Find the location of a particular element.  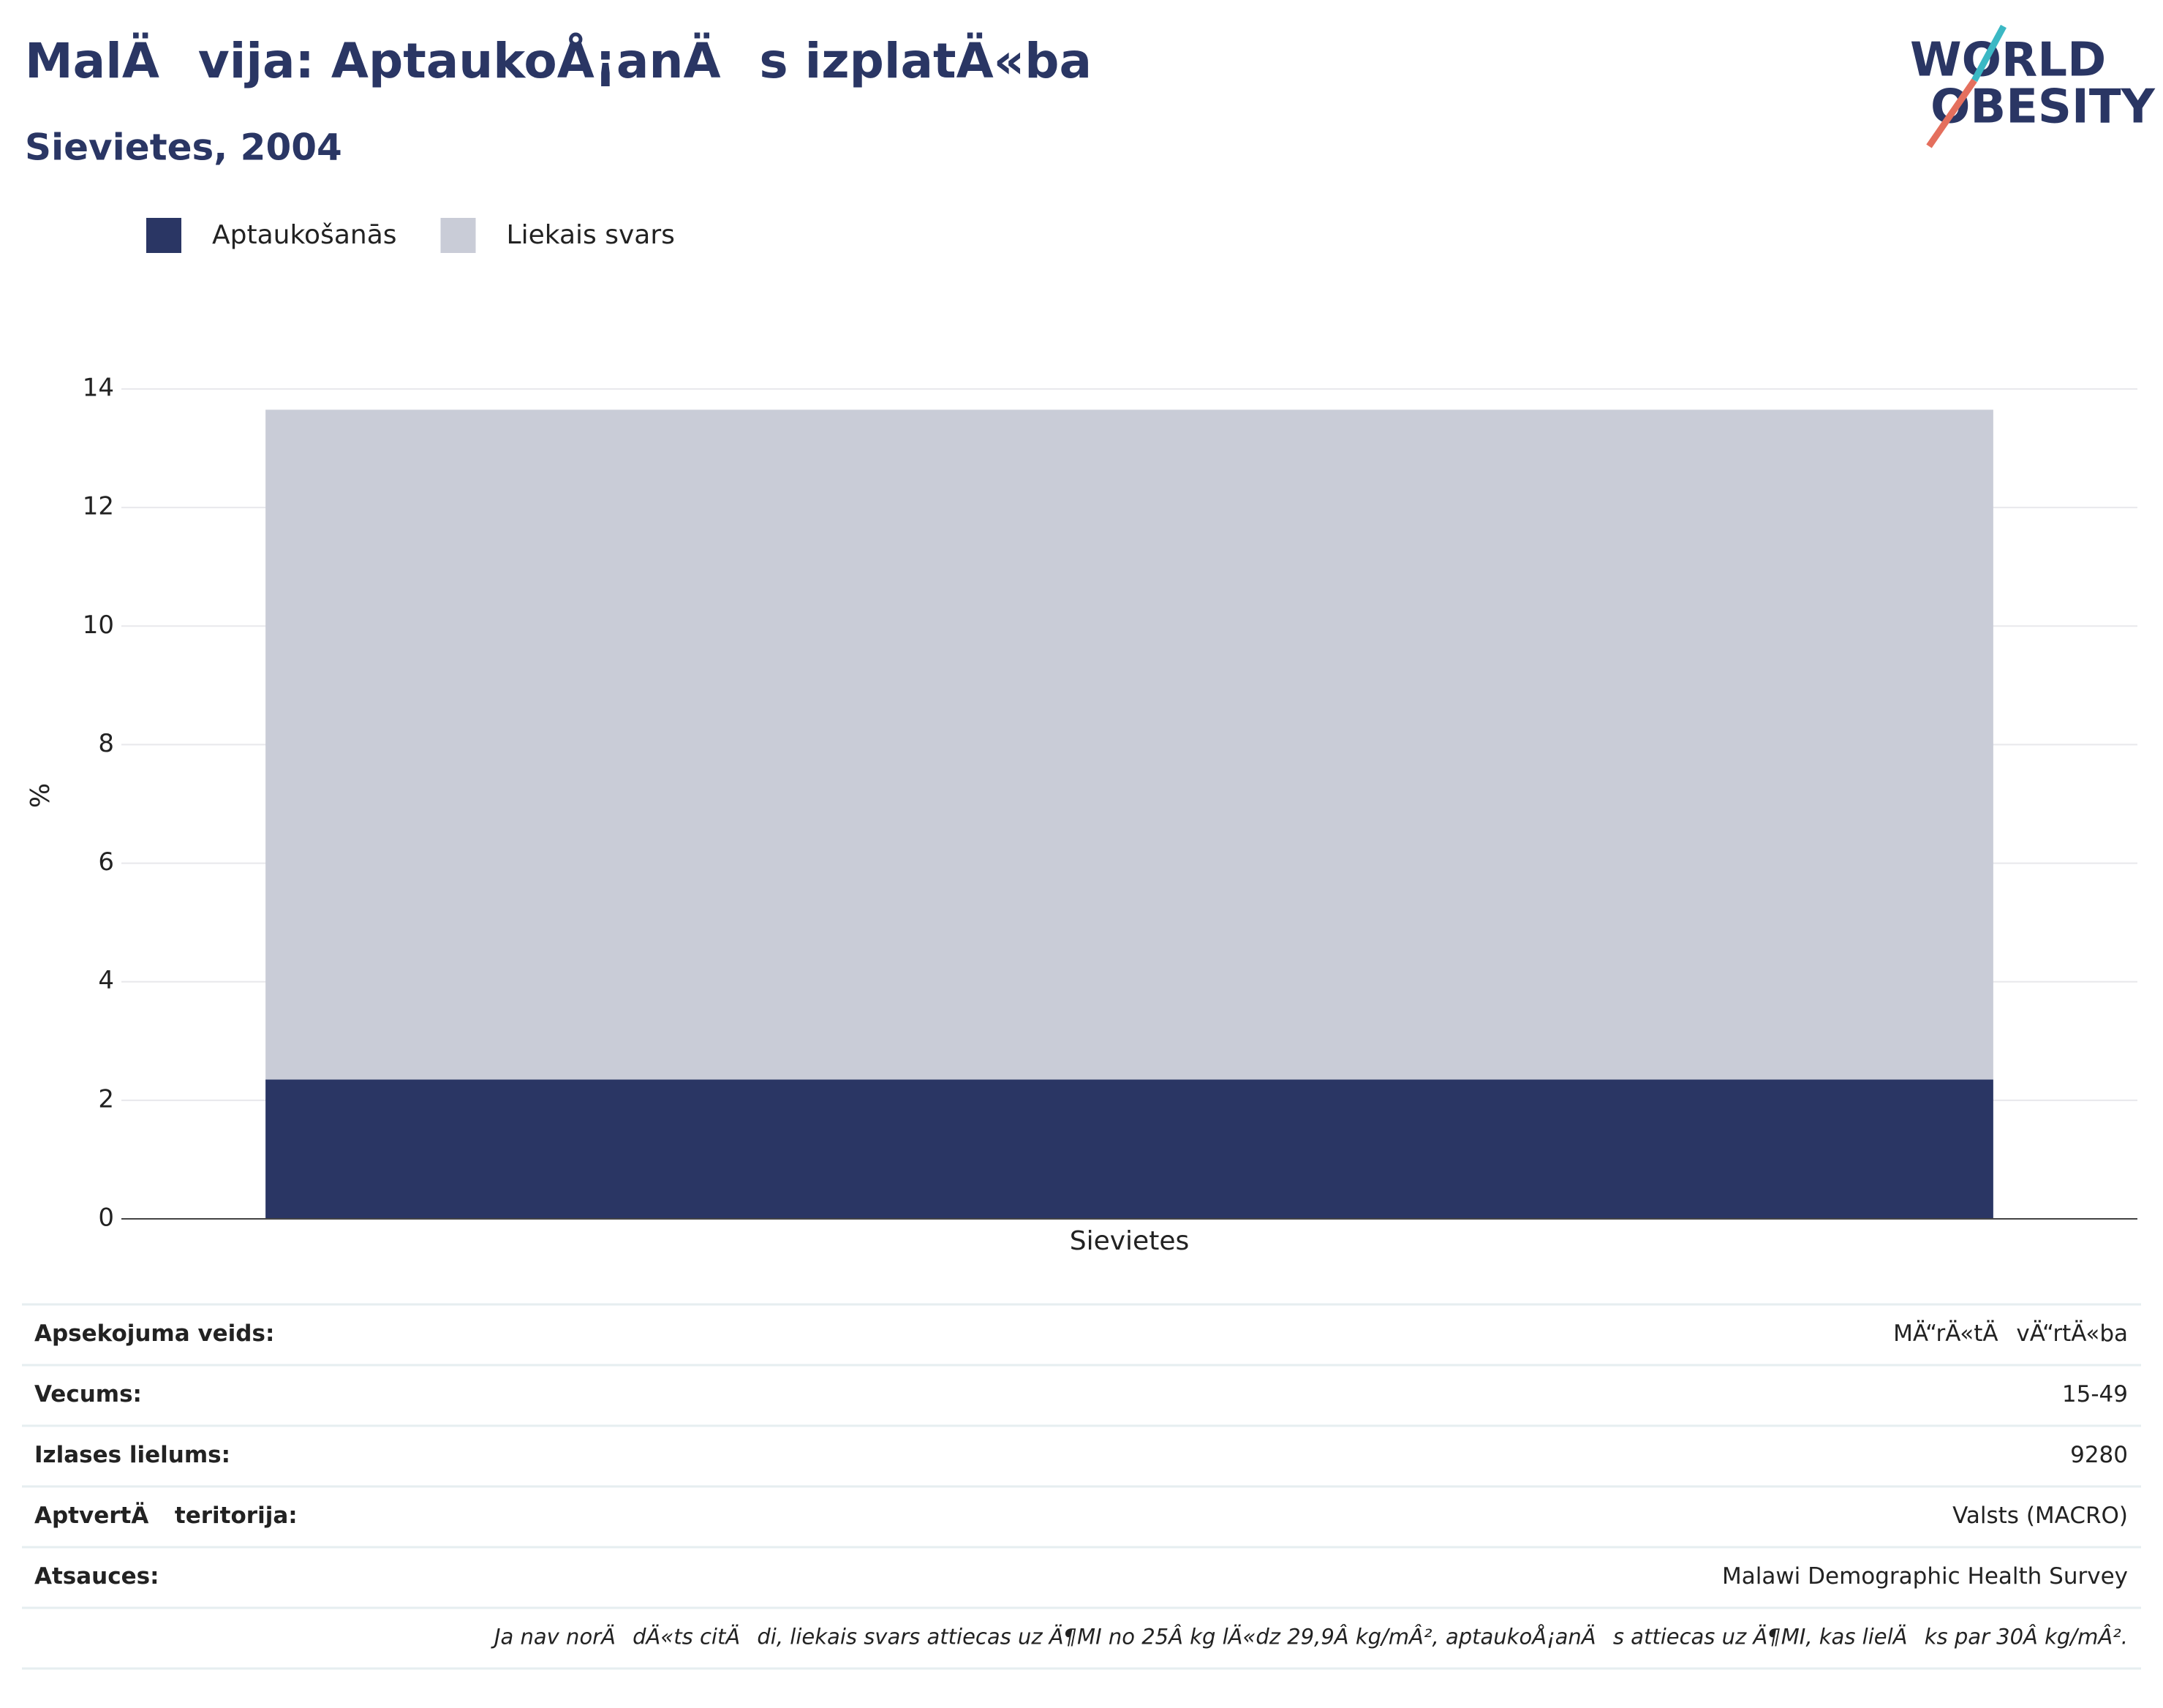

table-key: AptvertÄ teritorija: is located at coordinates (166, 1516).